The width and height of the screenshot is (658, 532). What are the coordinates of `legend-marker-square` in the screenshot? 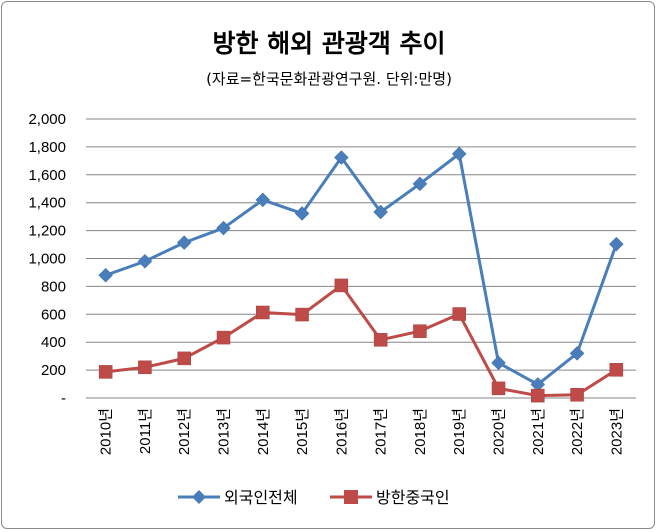 It's located at (351, 497).